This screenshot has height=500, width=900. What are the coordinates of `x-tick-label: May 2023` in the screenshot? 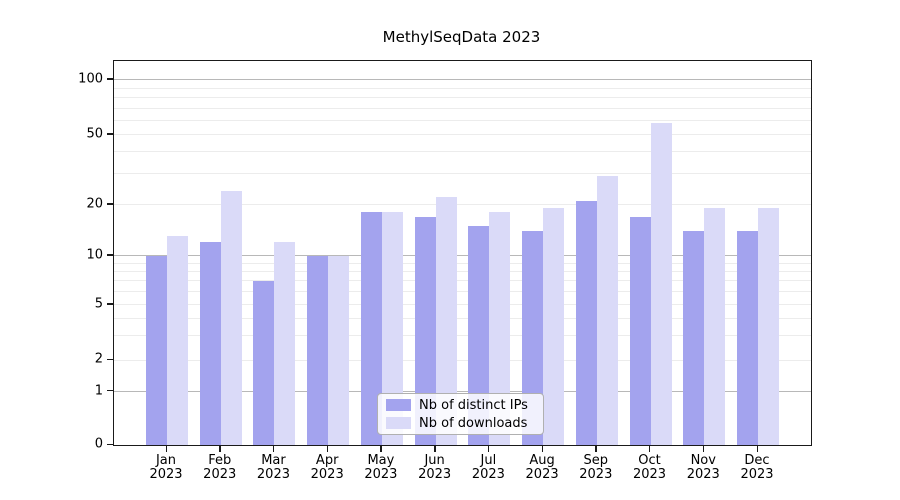 It's located at (381, 467).